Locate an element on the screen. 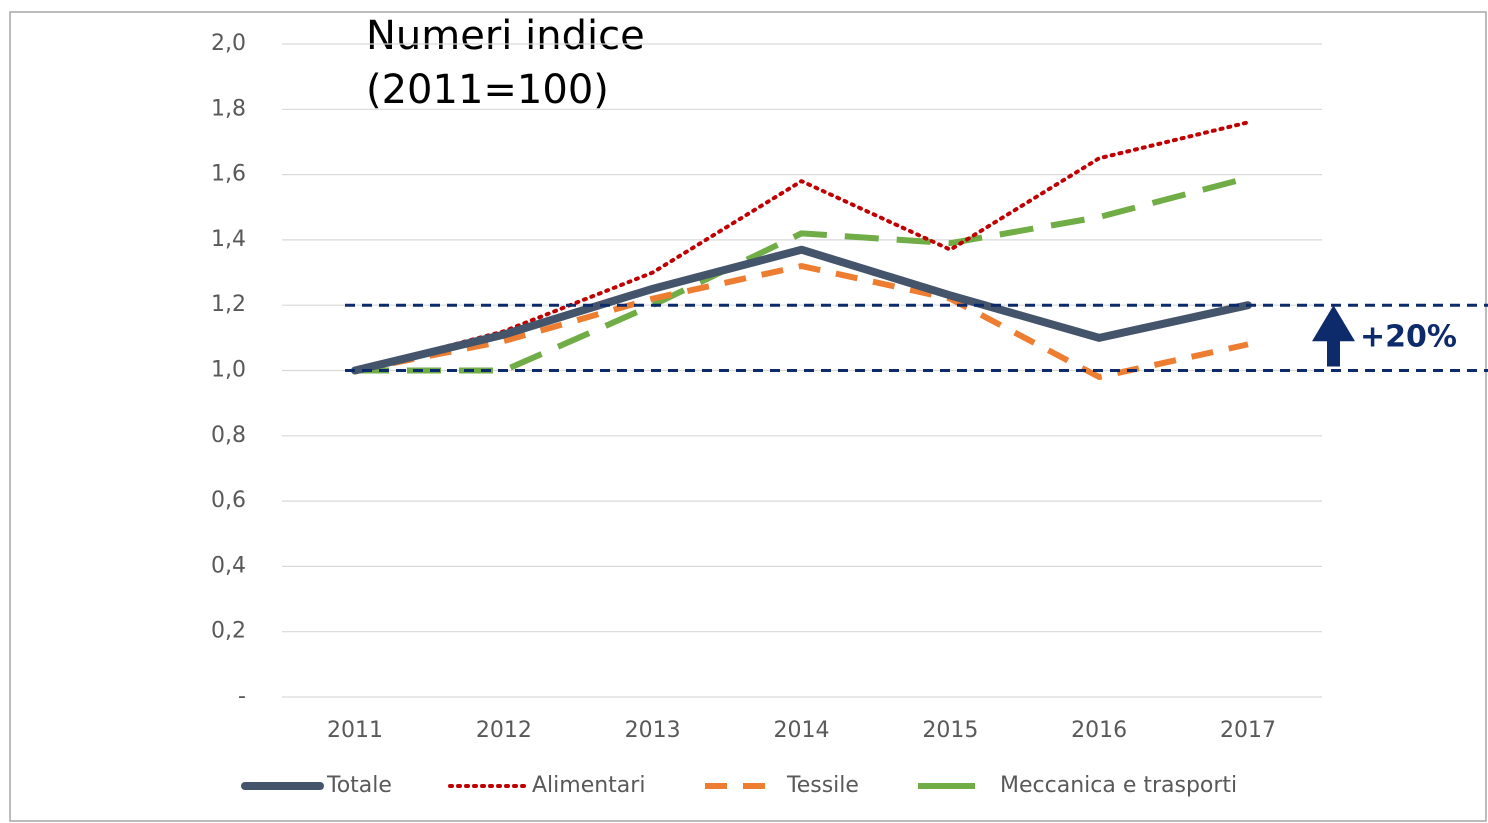  x-tick-label: 2014 is located at coordinates (802, 730).